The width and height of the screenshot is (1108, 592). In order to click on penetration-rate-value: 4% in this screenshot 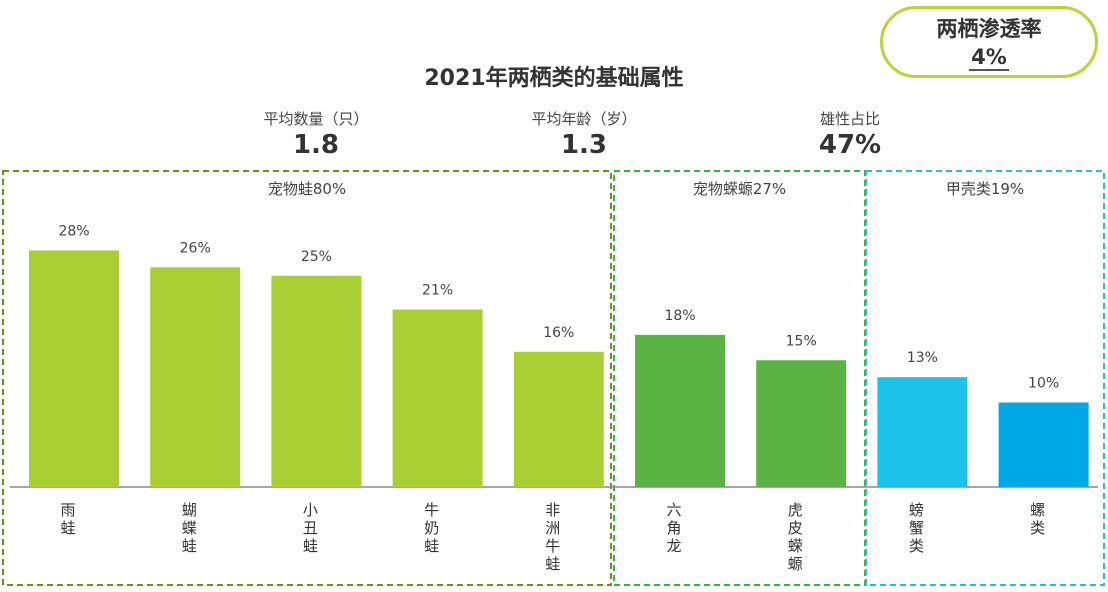, I will do `click(989, 58)`.